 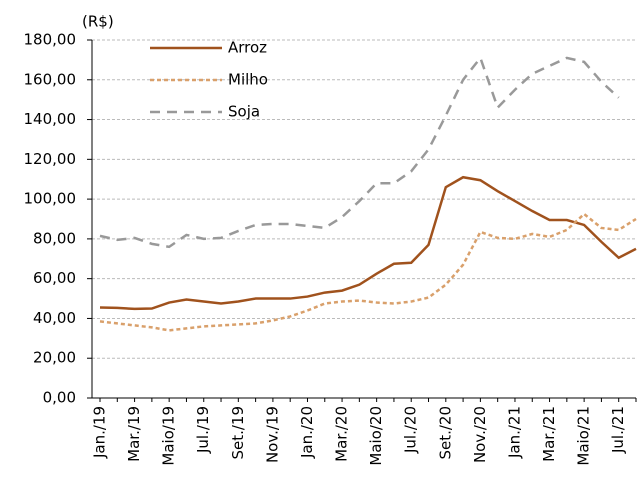 What do you see at coordinates (50, 40) in the screenshot?
I see `y-tick-label: 180,00` at bounding box center [50, 40].